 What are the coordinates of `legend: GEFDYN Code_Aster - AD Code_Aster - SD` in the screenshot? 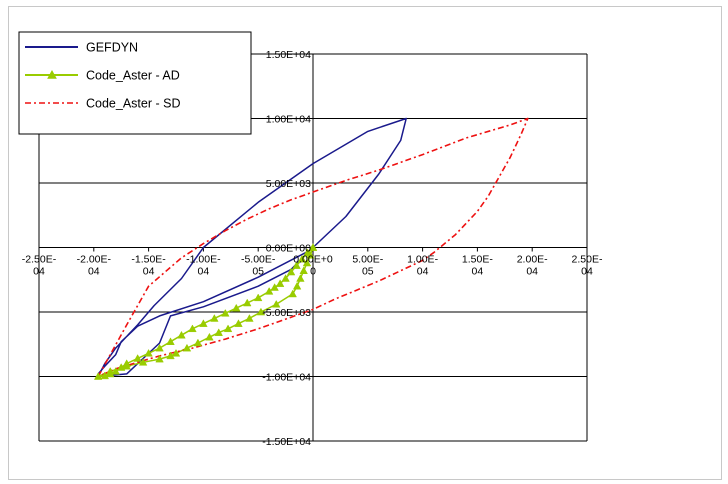 It's located at (135, 83).